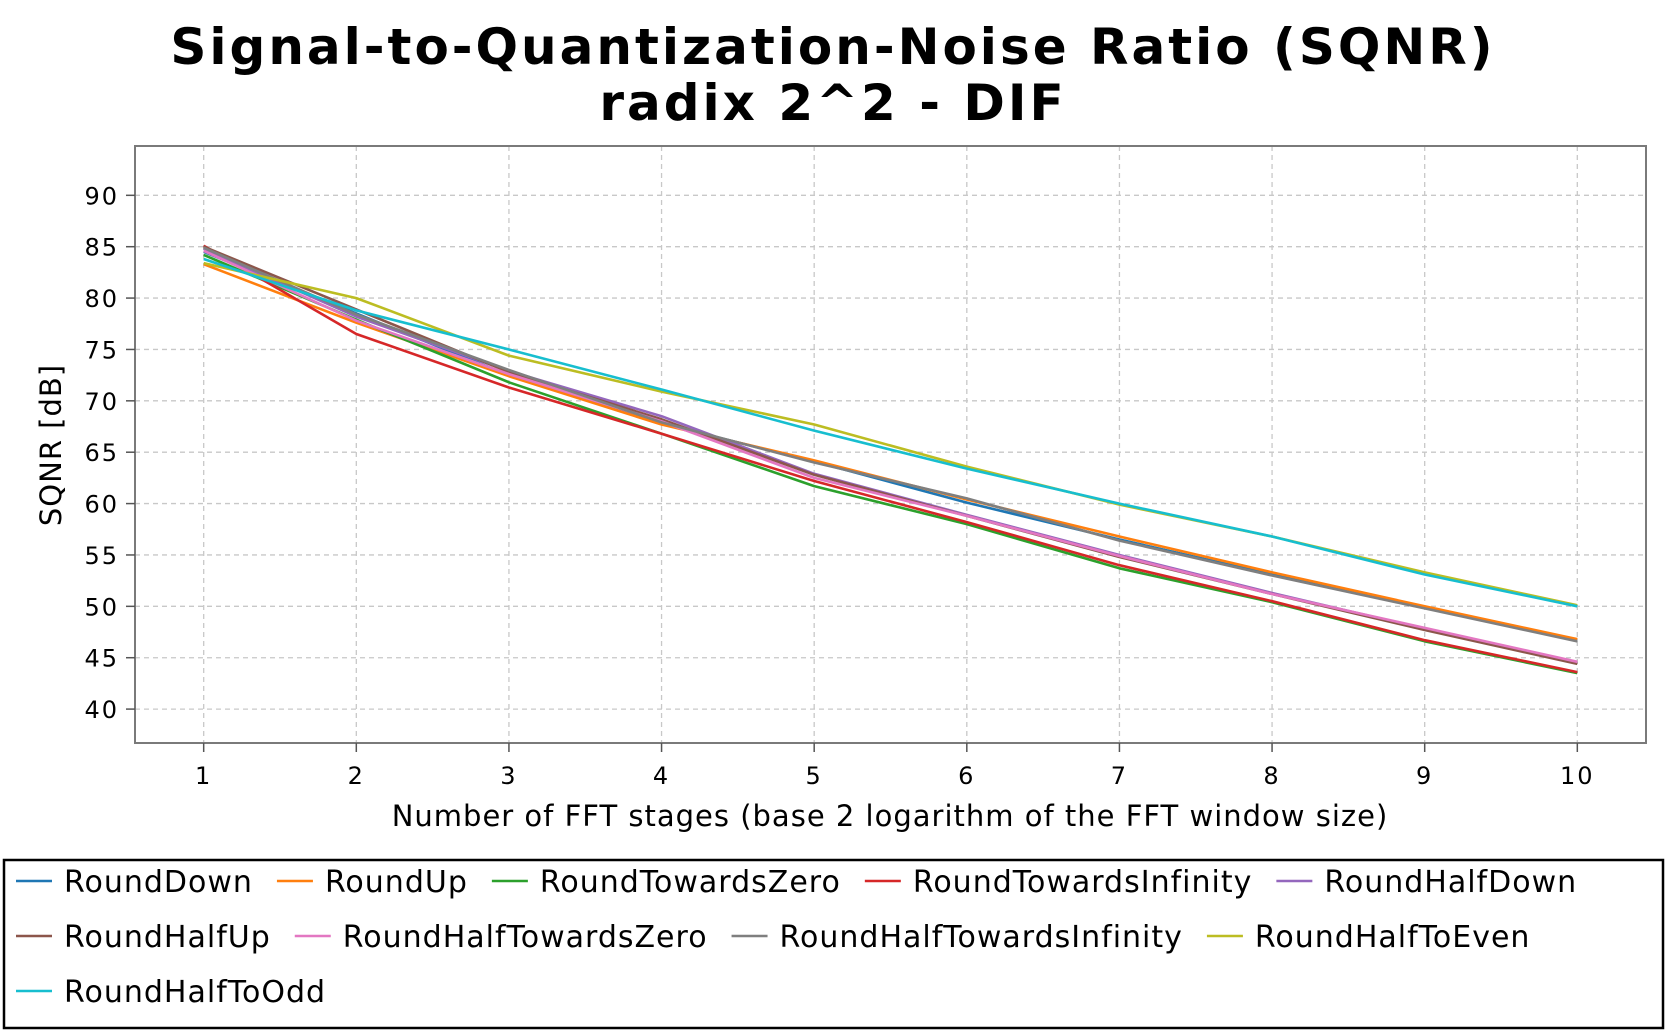 The width and height of the screenshot is (1667, 1031). I want to click on x-tick-label: 1, so click(203, 776).